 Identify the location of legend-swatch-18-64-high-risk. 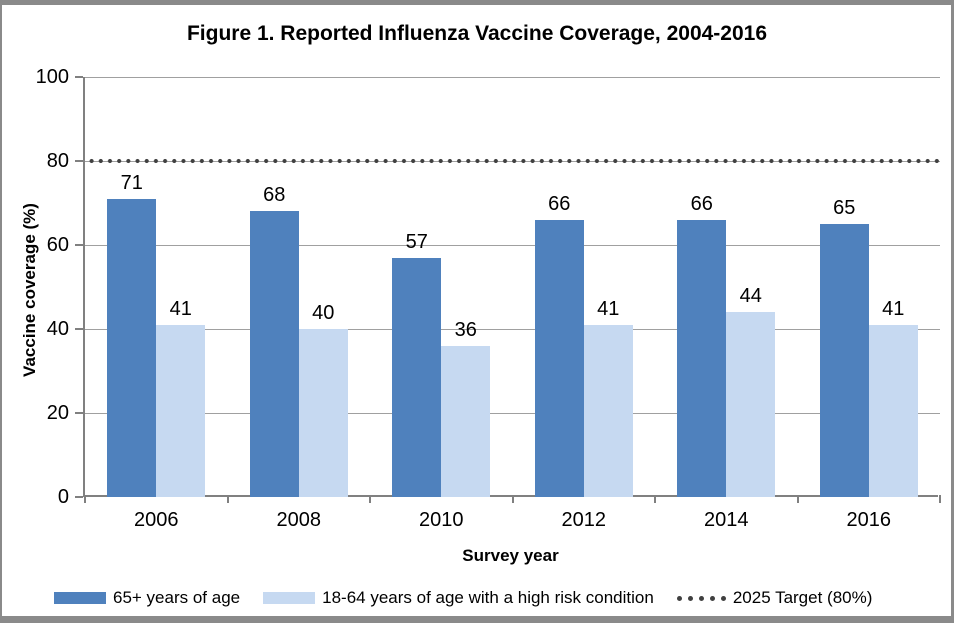
(289, 598).